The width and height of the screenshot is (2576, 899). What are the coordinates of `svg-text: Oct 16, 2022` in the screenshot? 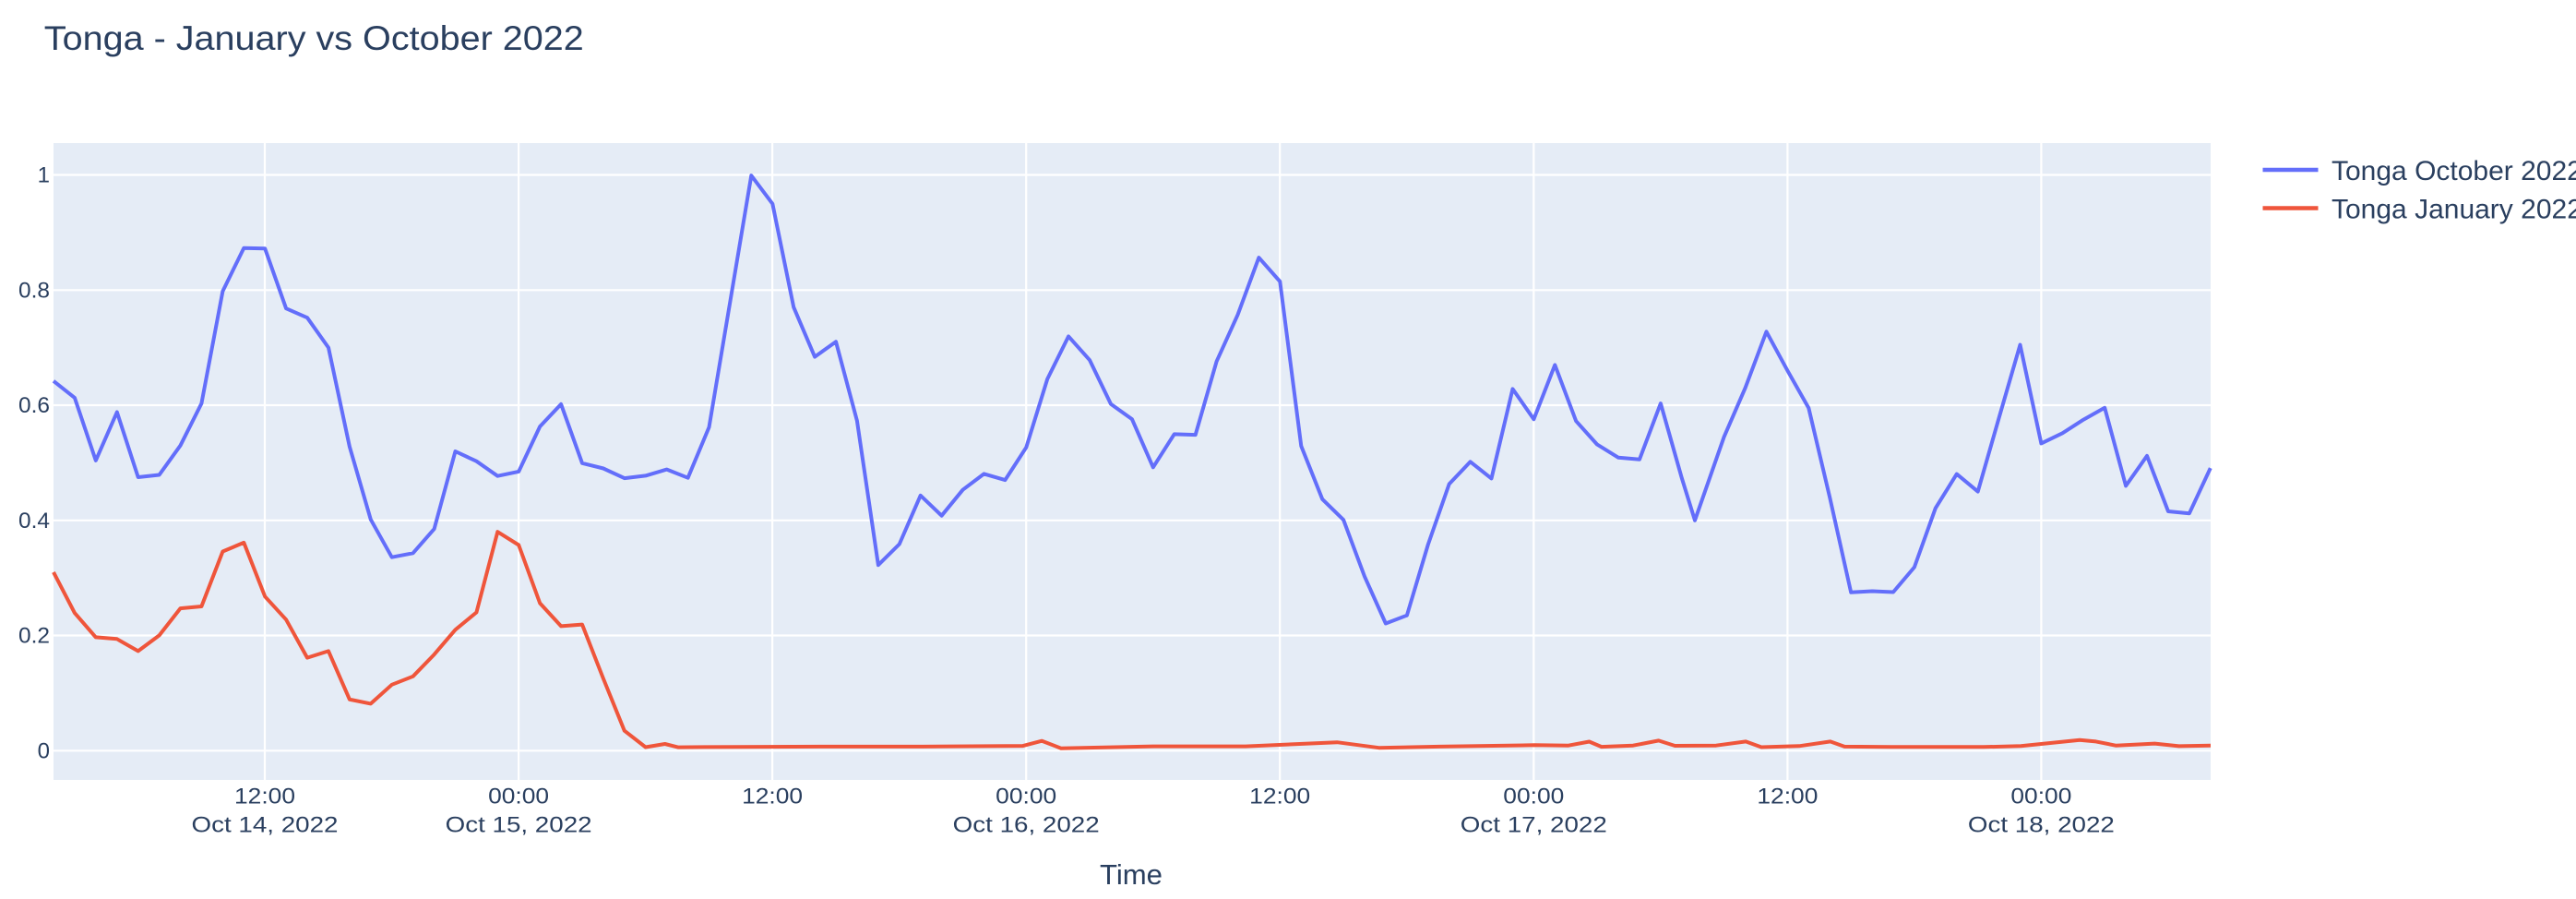 It's located at (1026, 826).